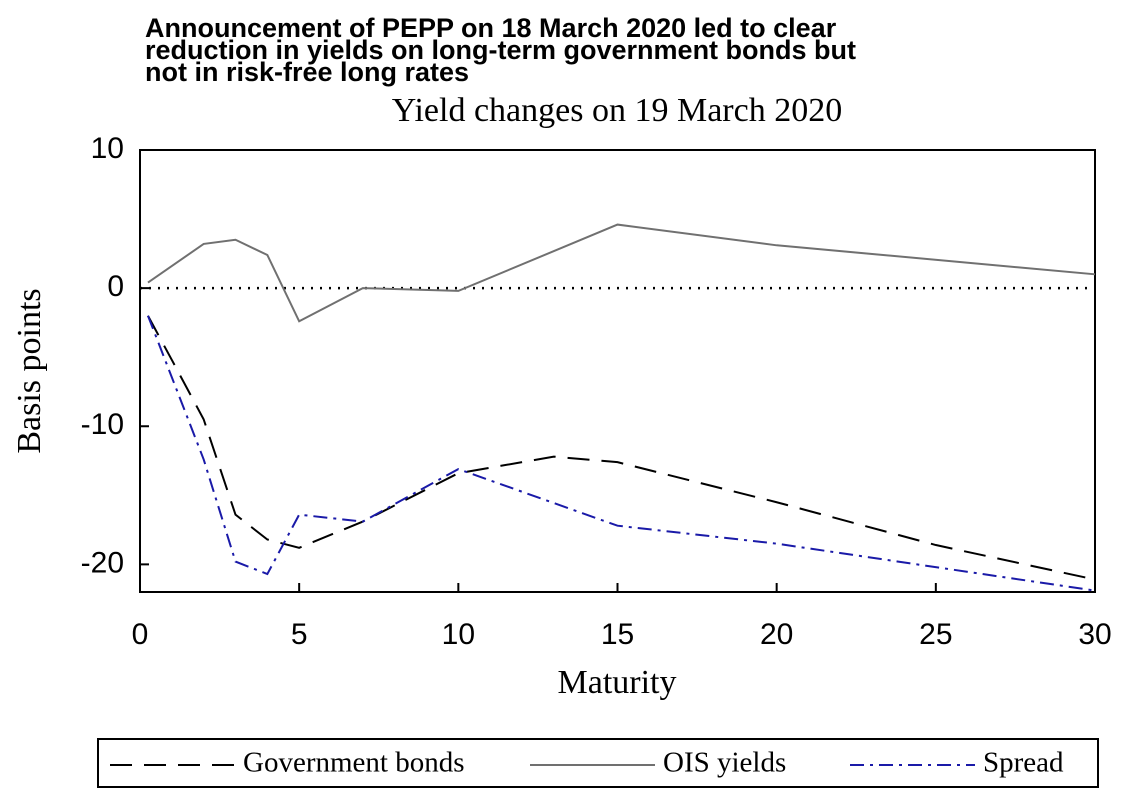  Describe the element at coordinates (935, 634) in the screenshot. I see `x-tick-label: 25` at that location.